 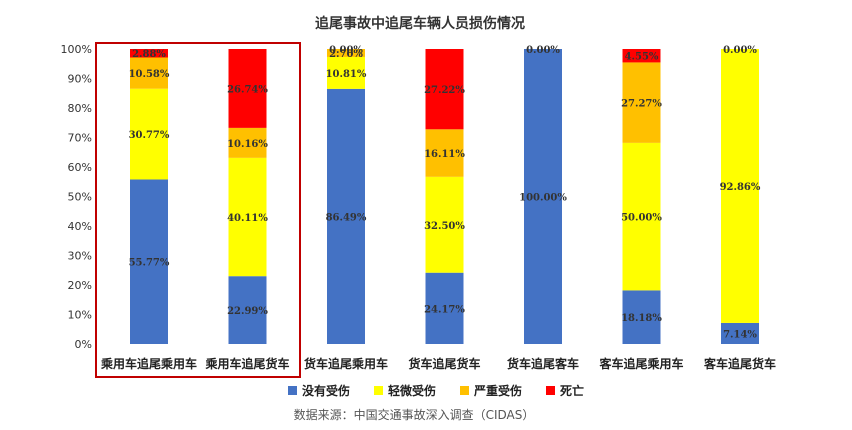 I want to click on category-label: 货车追尾货车, so click(x=444, y=363).